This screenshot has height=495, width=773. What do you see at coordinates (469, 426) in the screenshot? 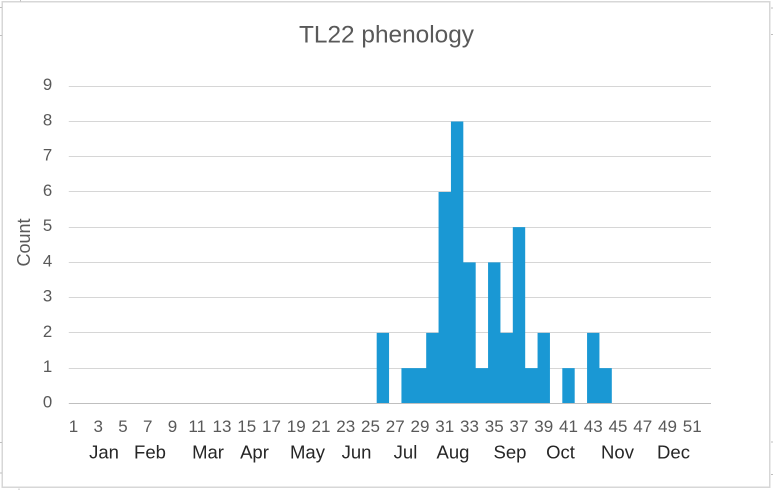
I see `svg-text: 33` at bounding box center [469, 426].